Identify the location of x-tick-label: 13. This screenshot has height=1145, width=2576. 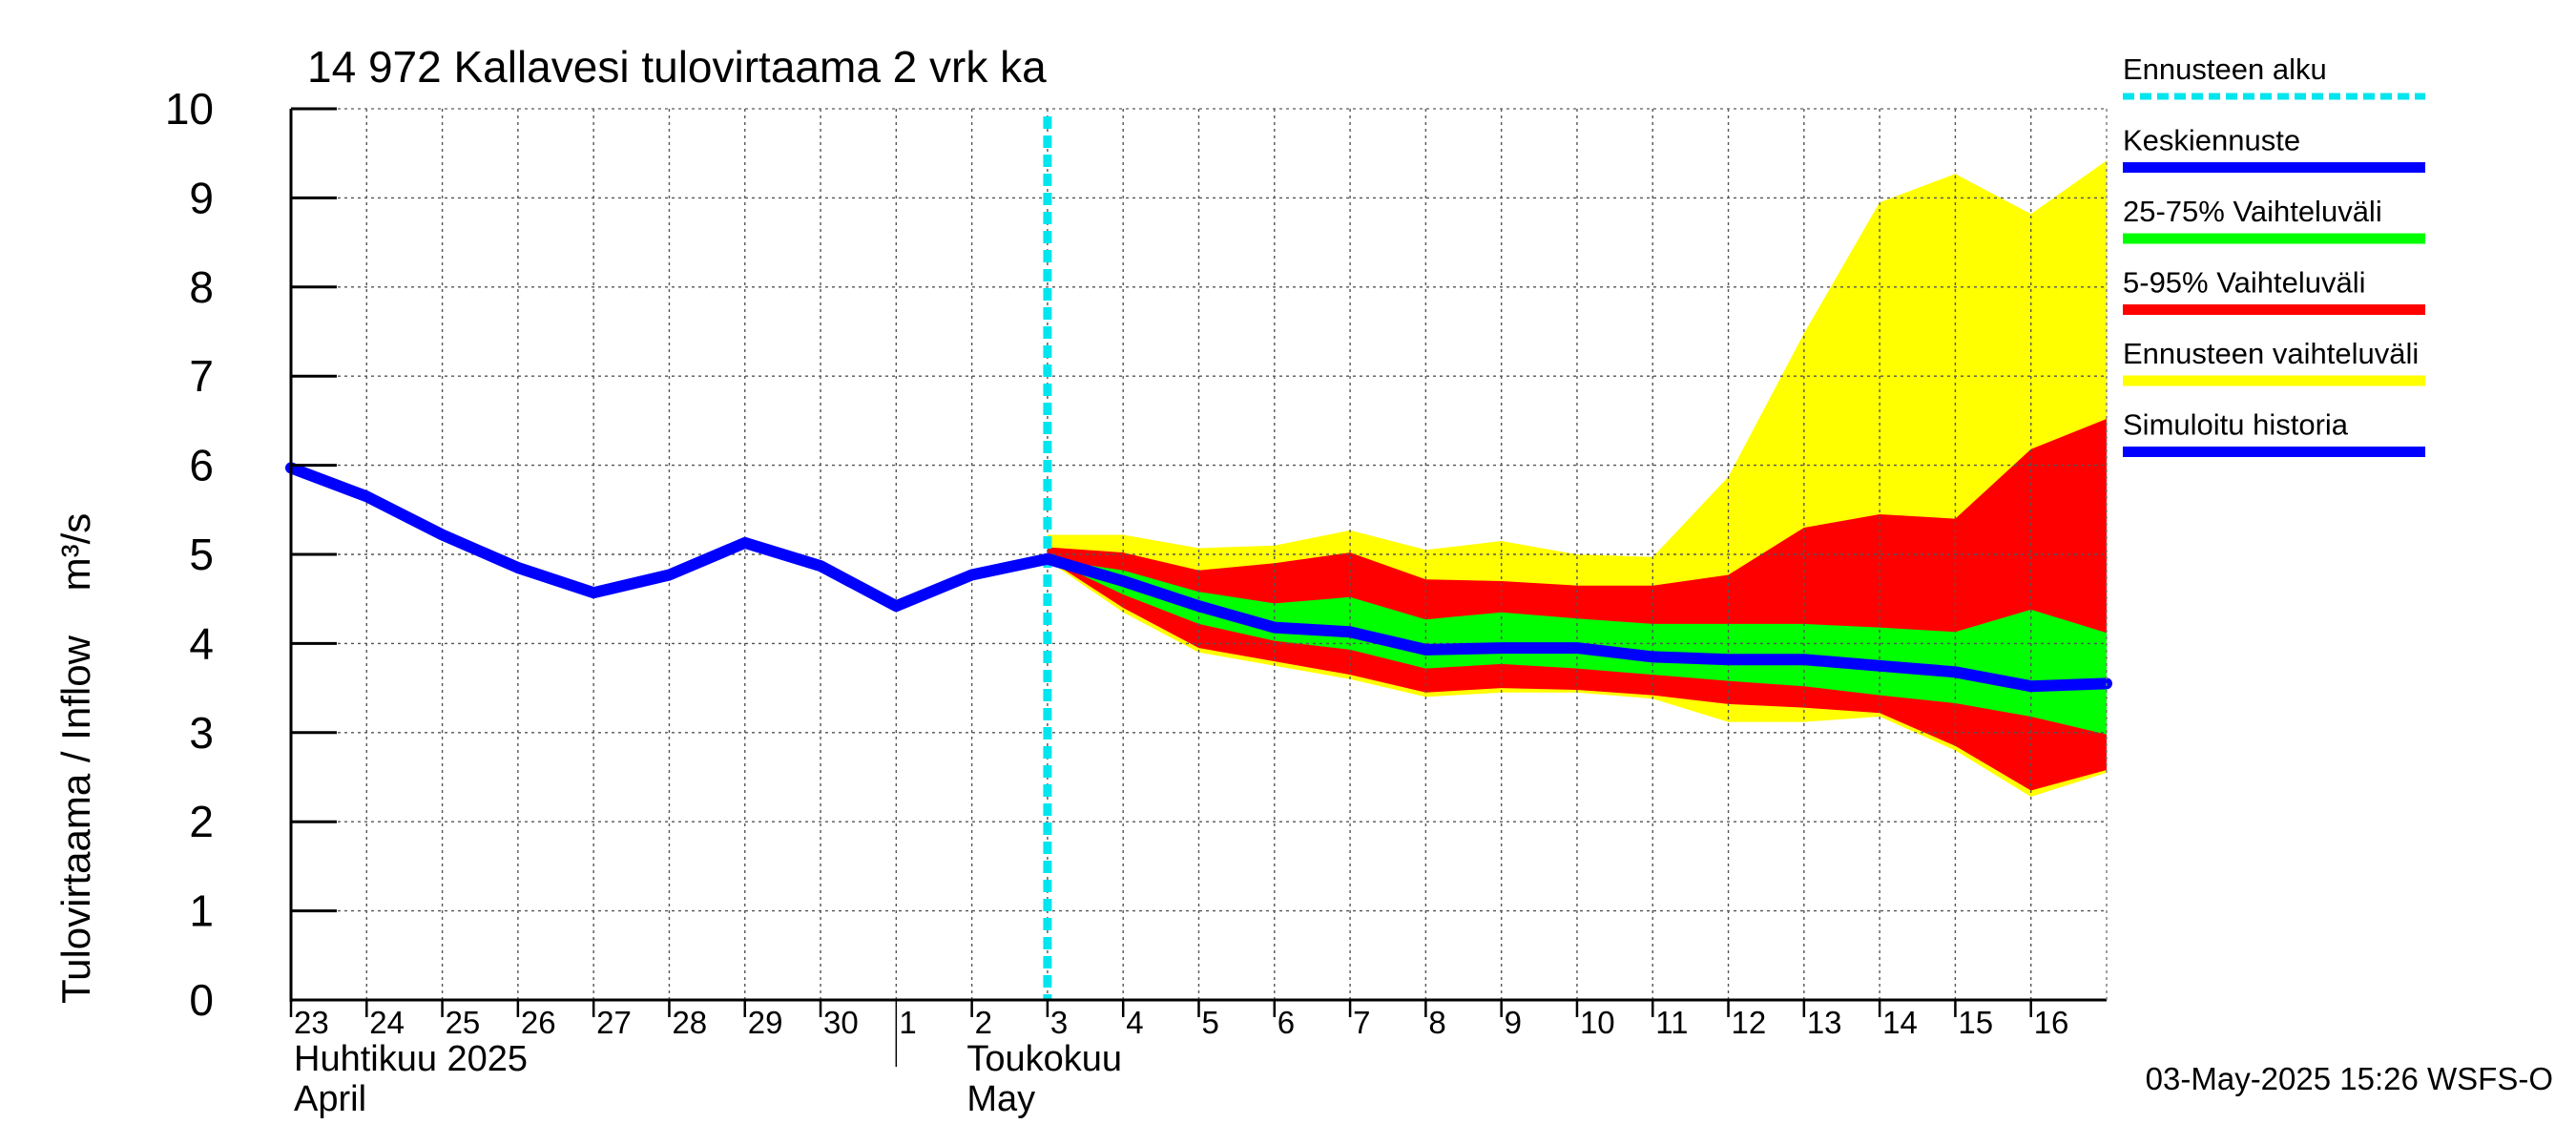
(1824, 1022).